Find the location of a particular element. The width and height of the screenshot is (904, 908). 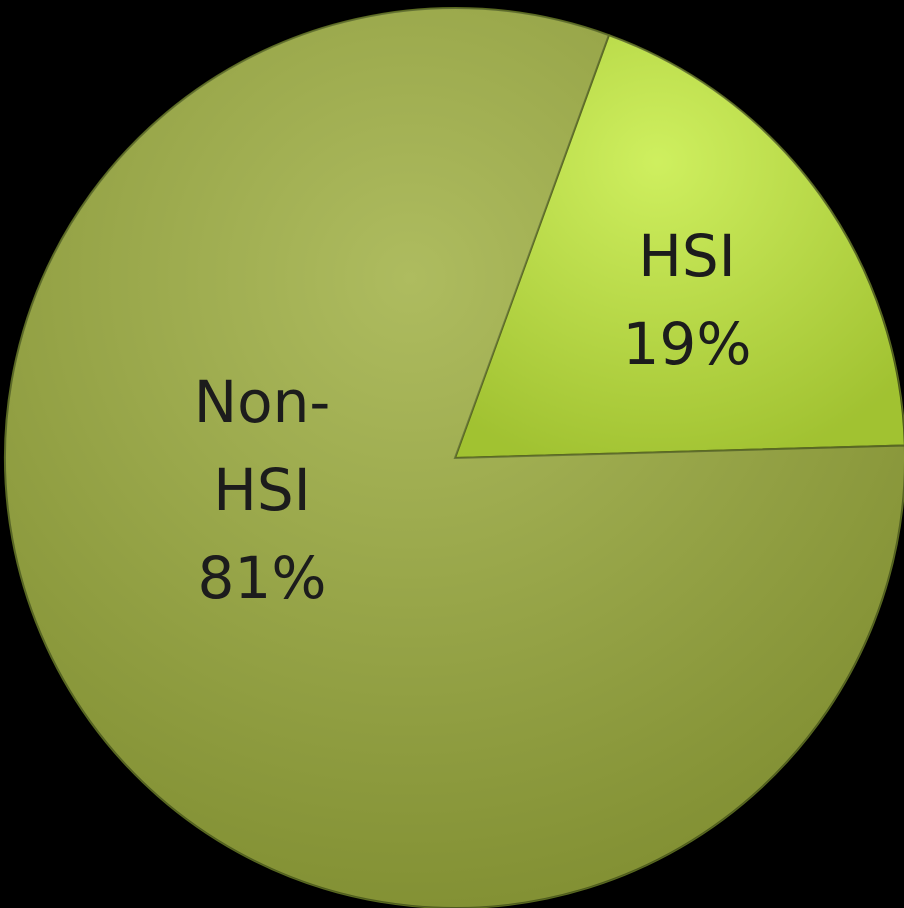

category-label: HSI is located at coordinates (687, 256).